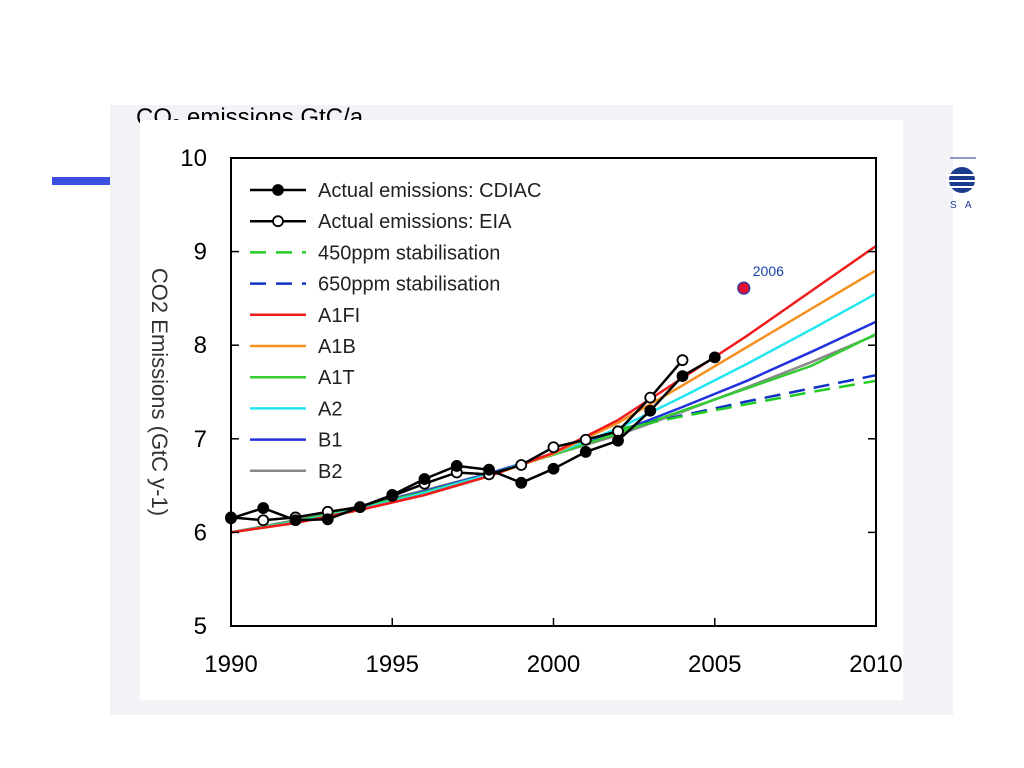 The width and height of the screenshot is (1024, 768). I want to click on legend-label-450ppm-stabilisation: 450ppm stabilisation, so click(409, 253).